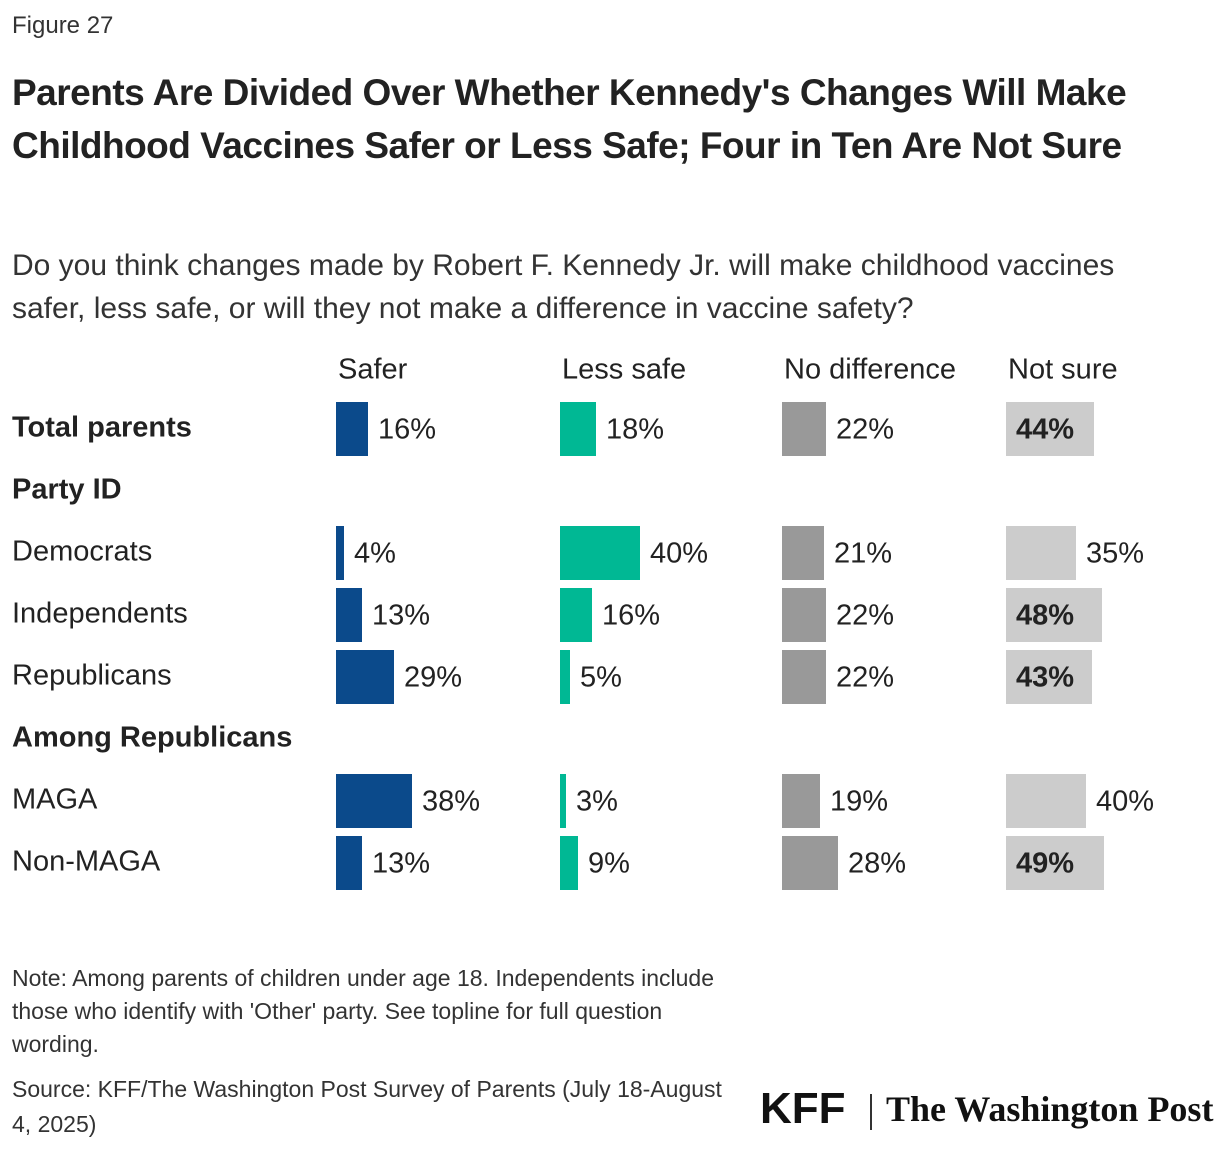 The image size is (1220, 1150). What do you see at coordinates (100, 614) in the screenshot?
I see `row-label: Independents` at bounding box center [100, 614].